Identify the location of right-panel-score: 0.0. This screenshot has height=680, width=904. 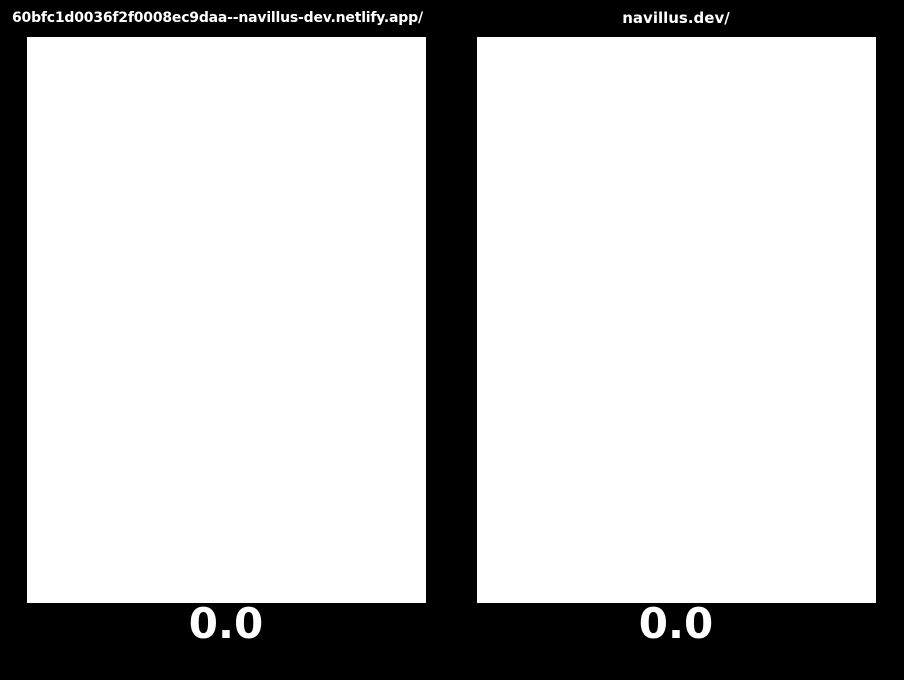
(676, 623).